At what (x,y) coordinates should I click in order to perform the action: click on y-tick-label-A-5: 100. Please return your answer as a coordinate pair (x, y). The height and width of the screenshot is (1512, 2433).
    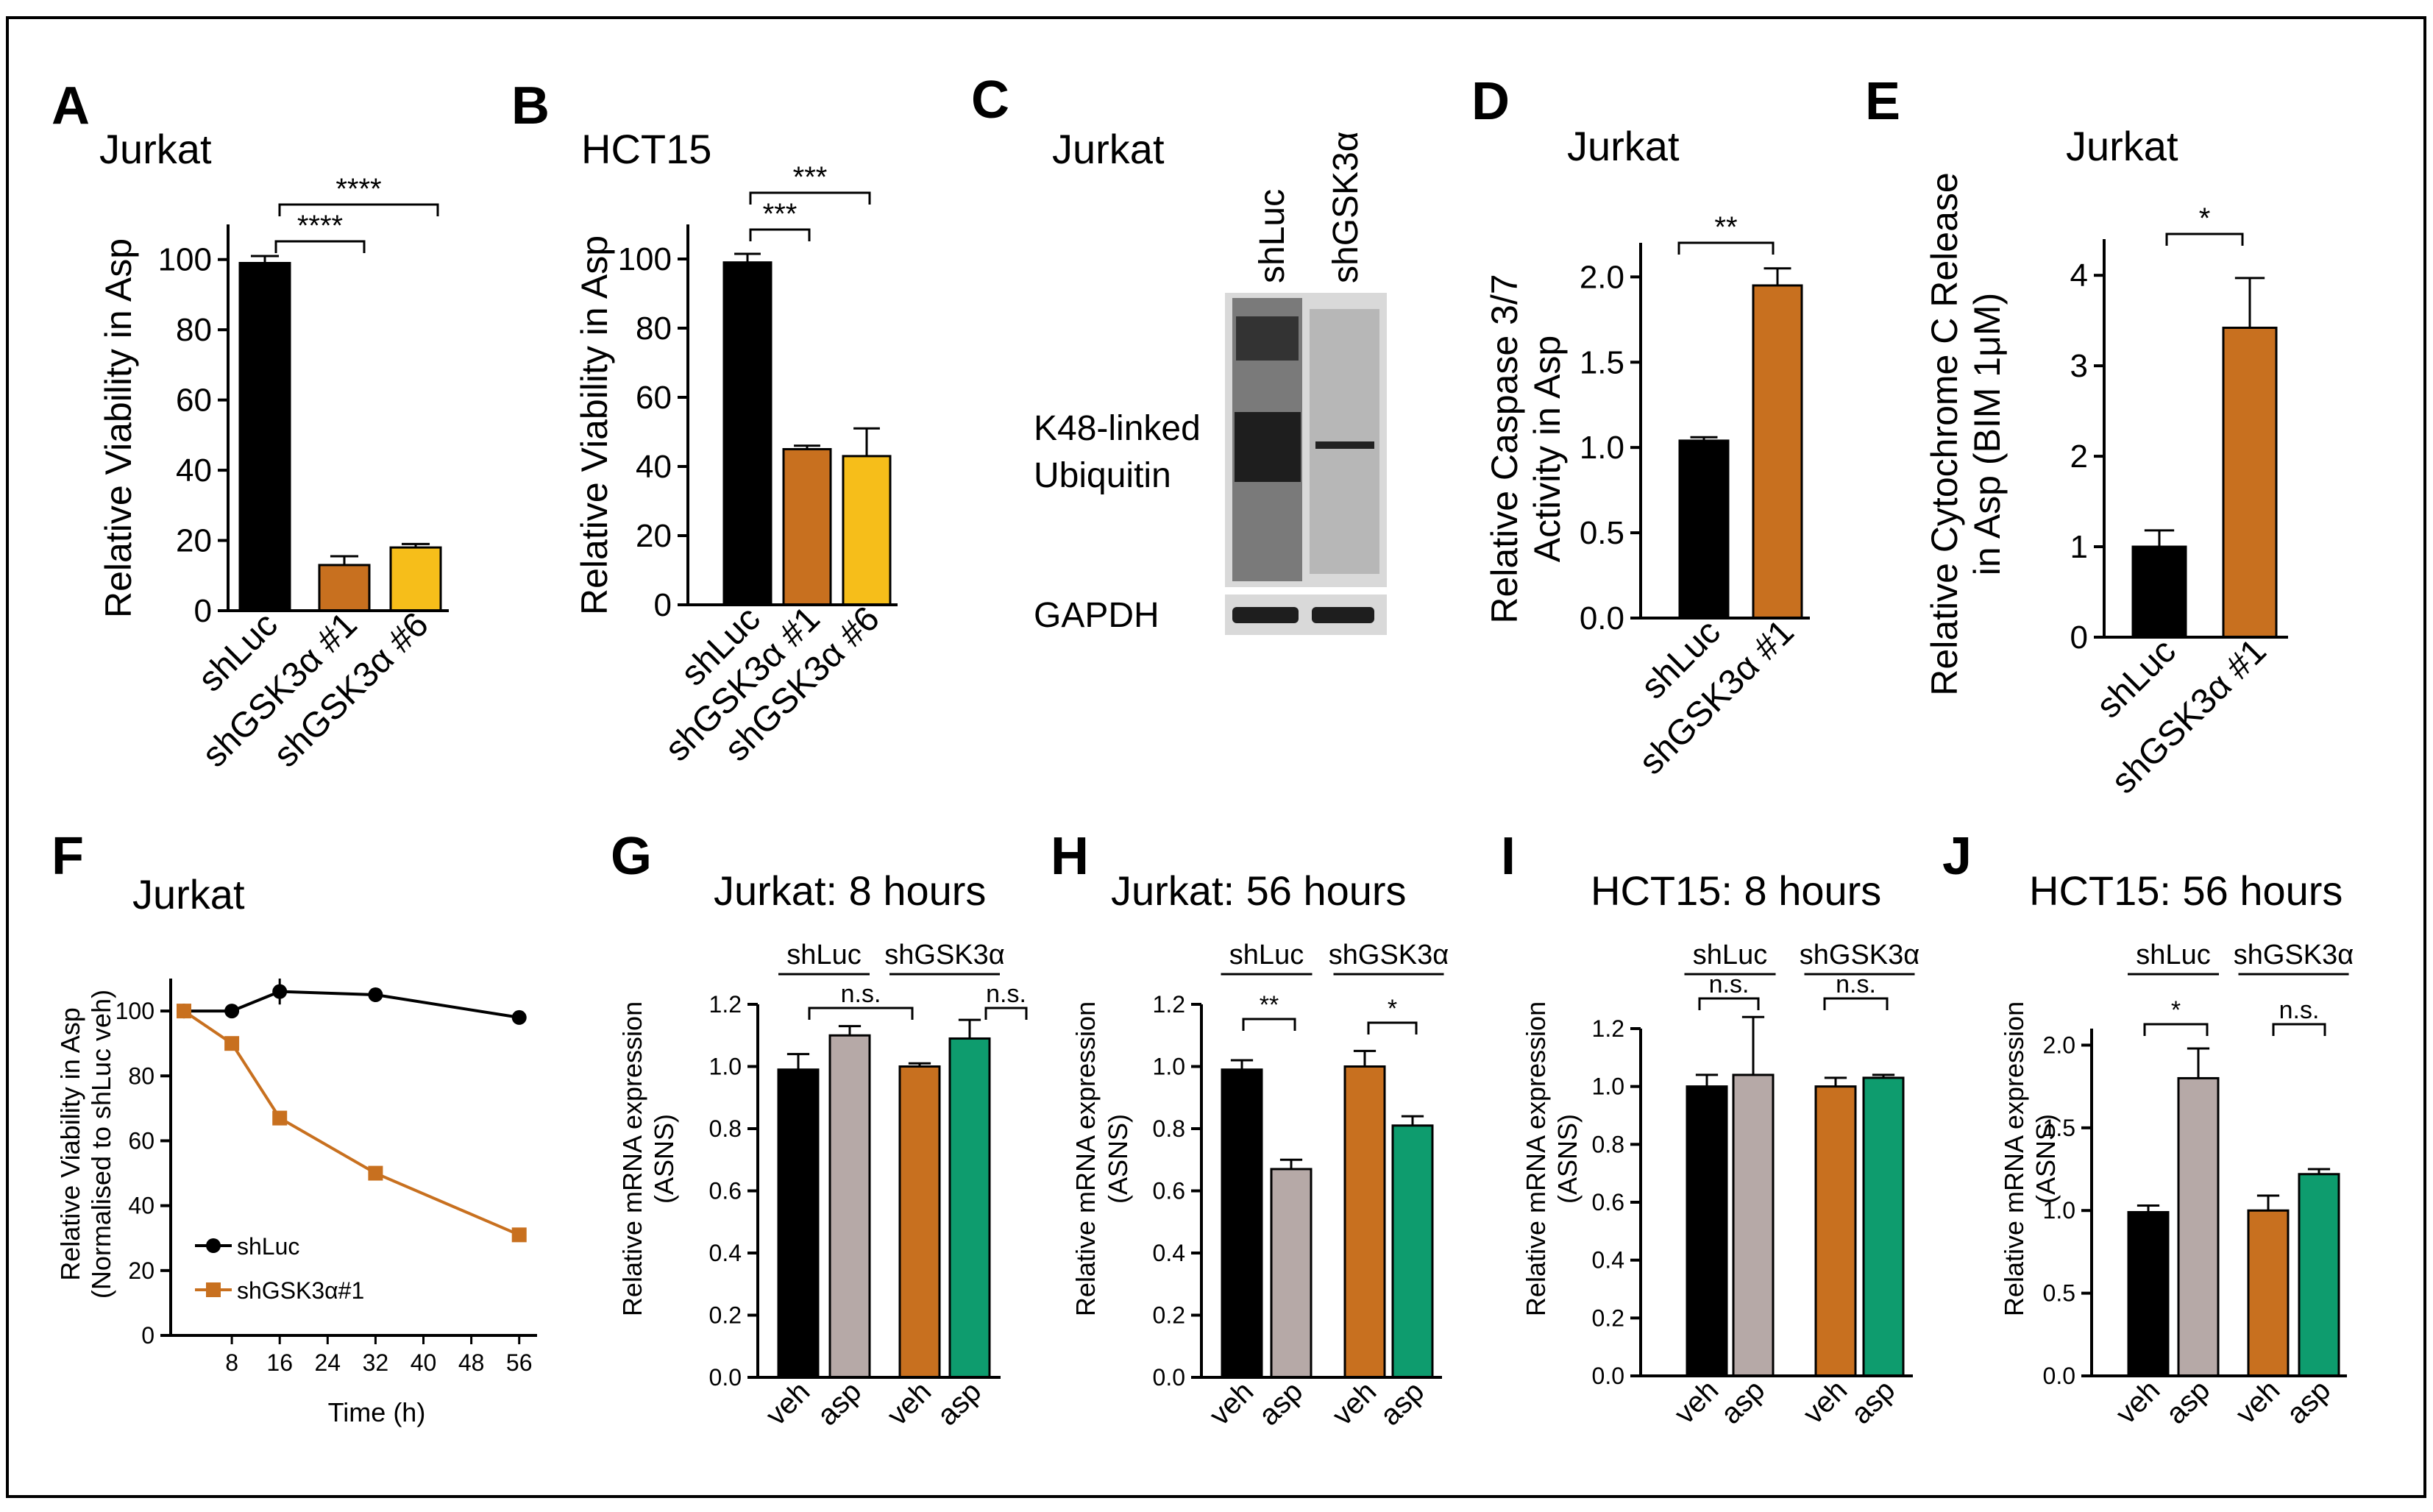
    Looking at the image, I should click on (185, 260).